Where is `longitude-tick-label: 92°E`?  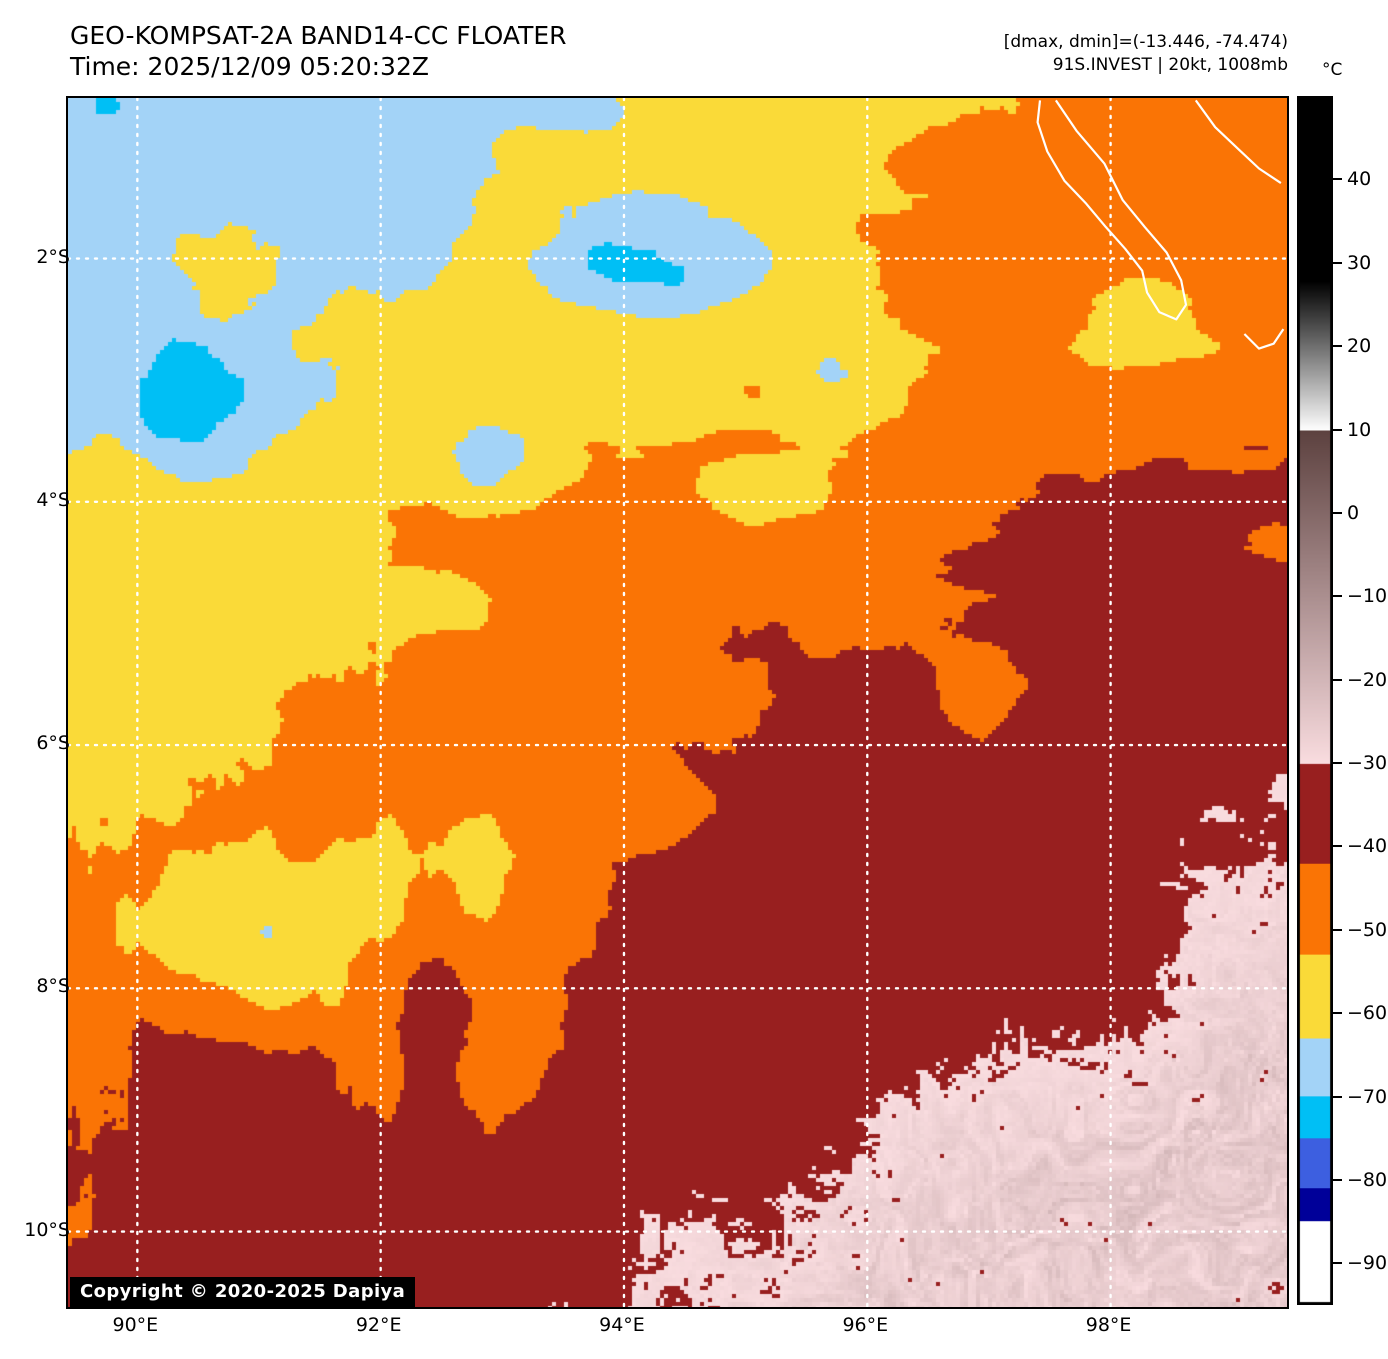 longitude-tick-label: 92°E is located at coordinates (378, 1325).